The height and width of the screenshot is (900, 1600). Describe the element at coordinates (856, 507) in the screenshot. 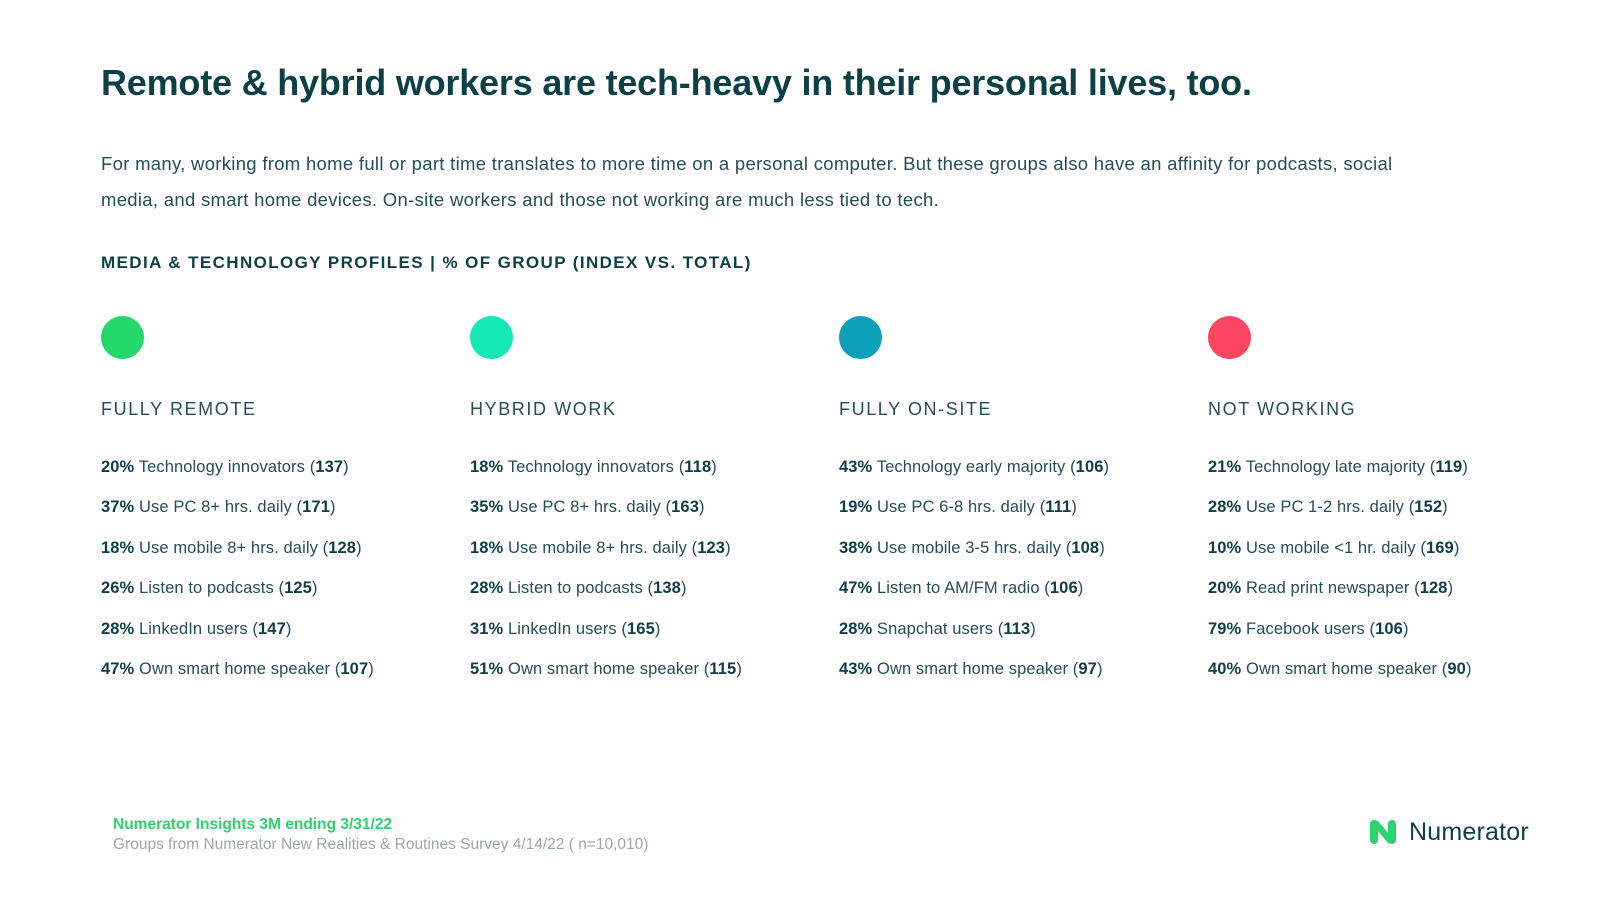

I see `stat-percent: 19%` at that location.